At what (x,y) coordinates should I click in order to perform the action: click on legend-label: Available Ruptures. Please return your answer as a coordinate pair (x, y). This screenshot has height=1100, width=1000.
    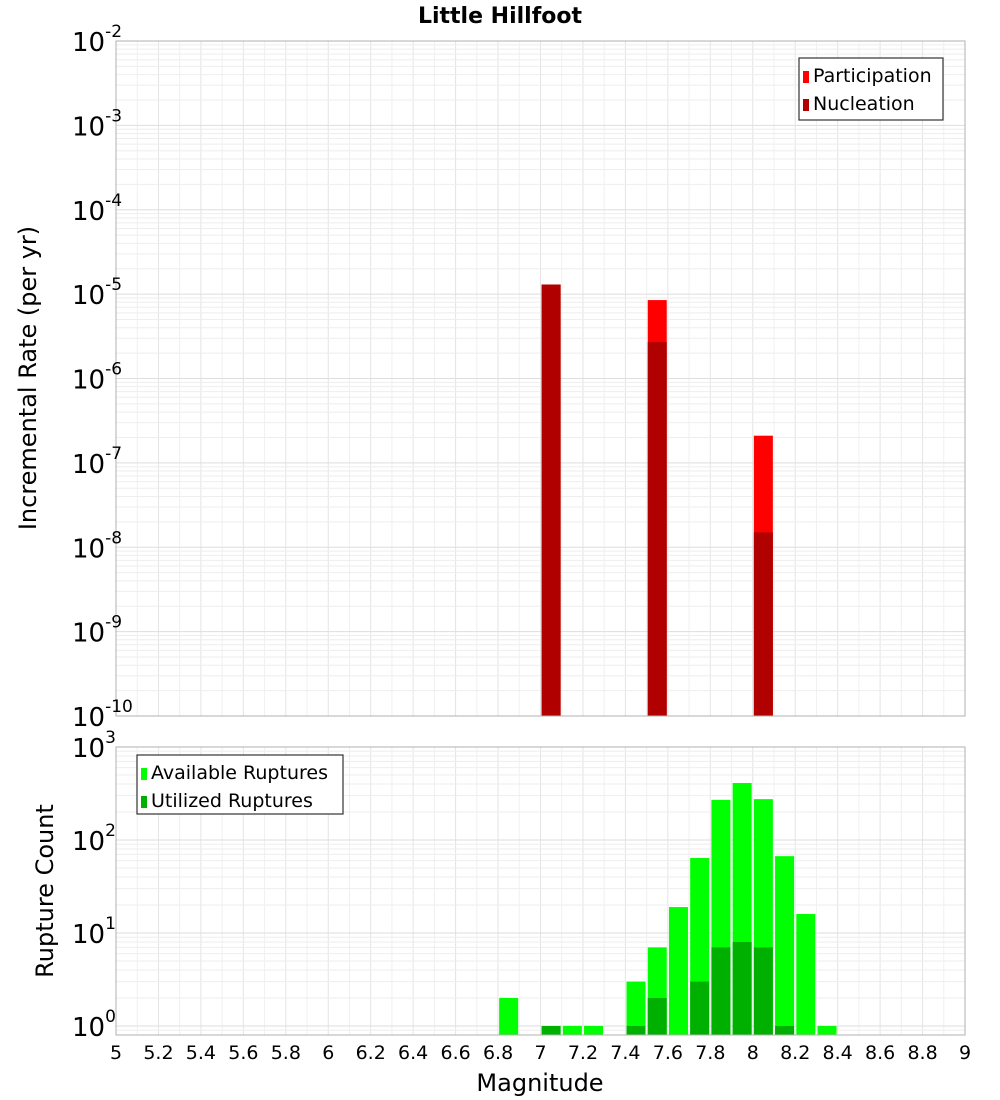
    Looking at the image, I should click on (239, 773).